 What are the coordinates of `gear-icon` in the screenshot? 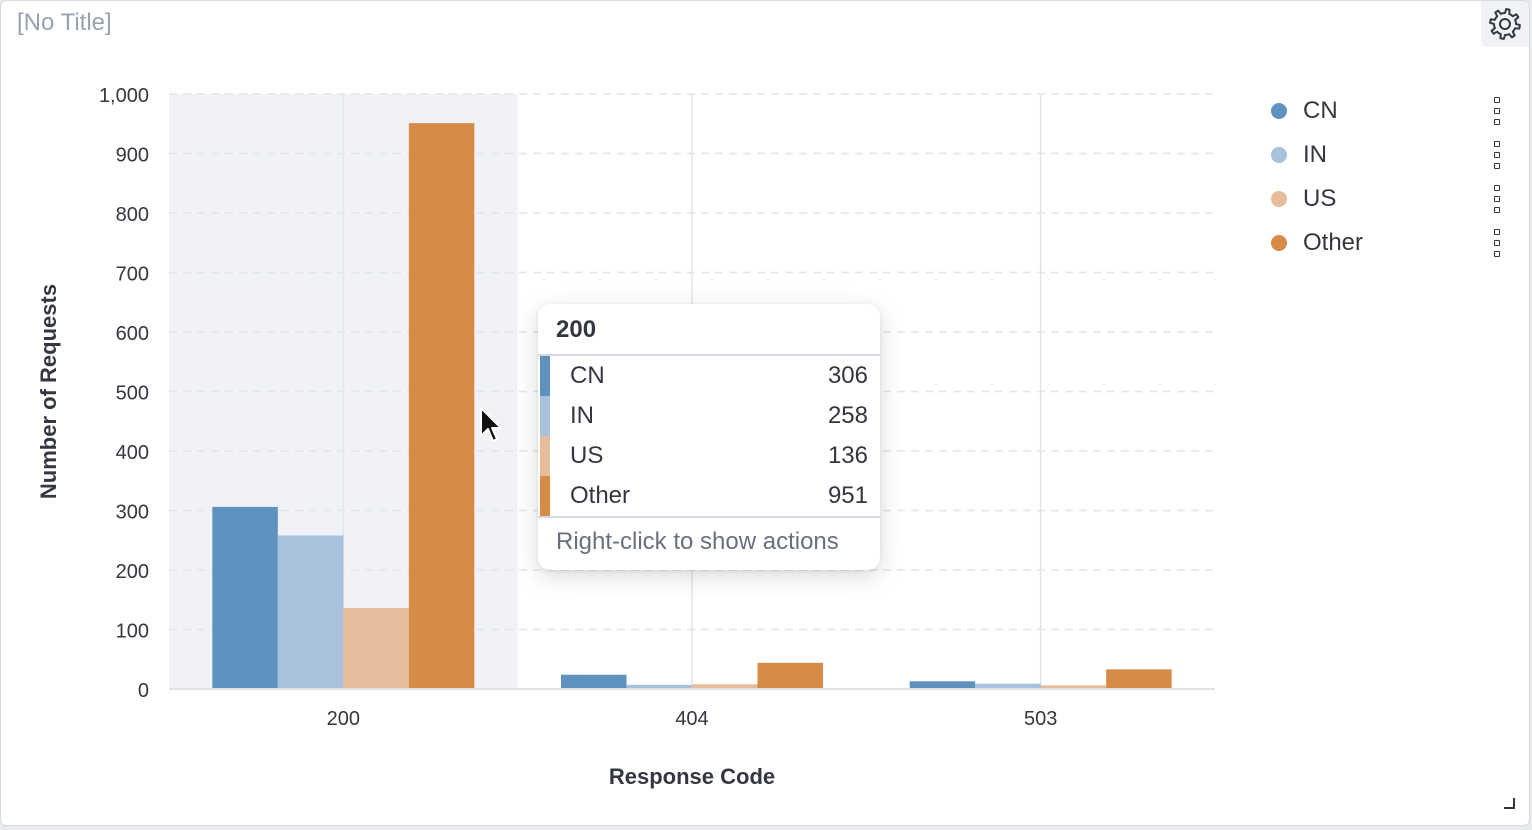 It's located at (1505, 24).